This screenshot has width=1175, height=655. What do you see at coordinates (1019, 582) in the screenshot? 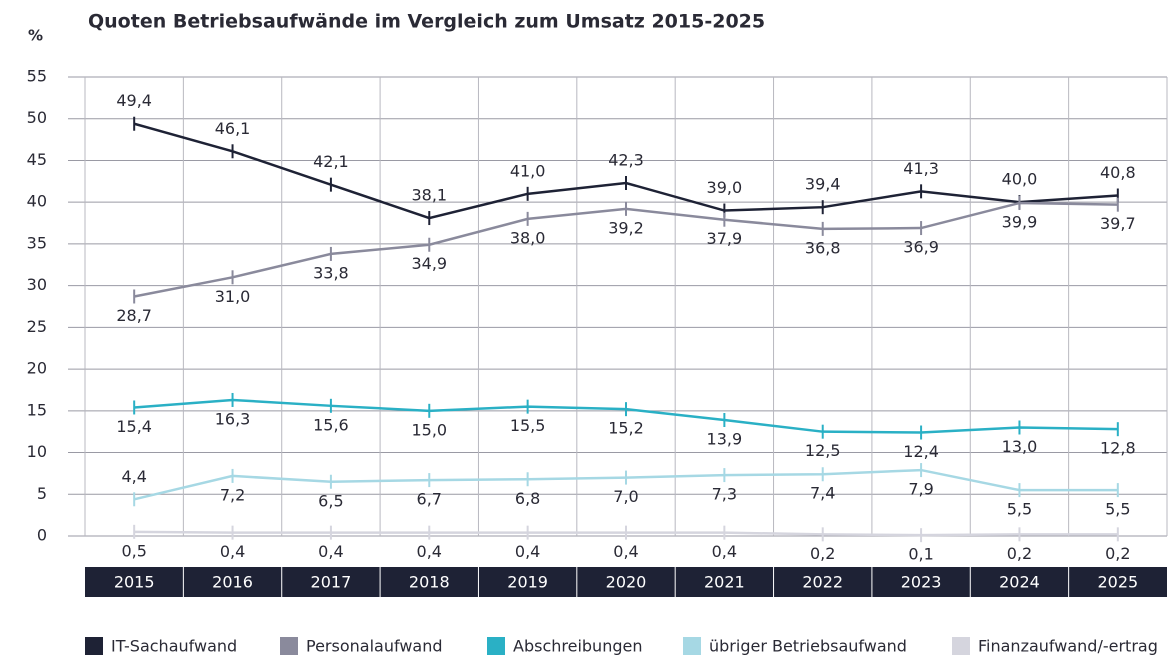
I see `x-tick-label: 2024` at bounding box center [1019, 582].